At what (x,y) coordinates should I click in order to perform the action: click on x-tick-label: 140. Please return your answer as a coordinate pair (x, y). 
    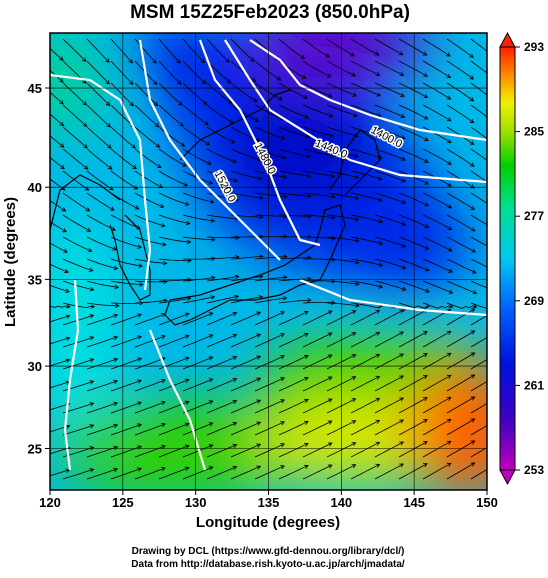
    Looking at the image, I should click on (341, 502).